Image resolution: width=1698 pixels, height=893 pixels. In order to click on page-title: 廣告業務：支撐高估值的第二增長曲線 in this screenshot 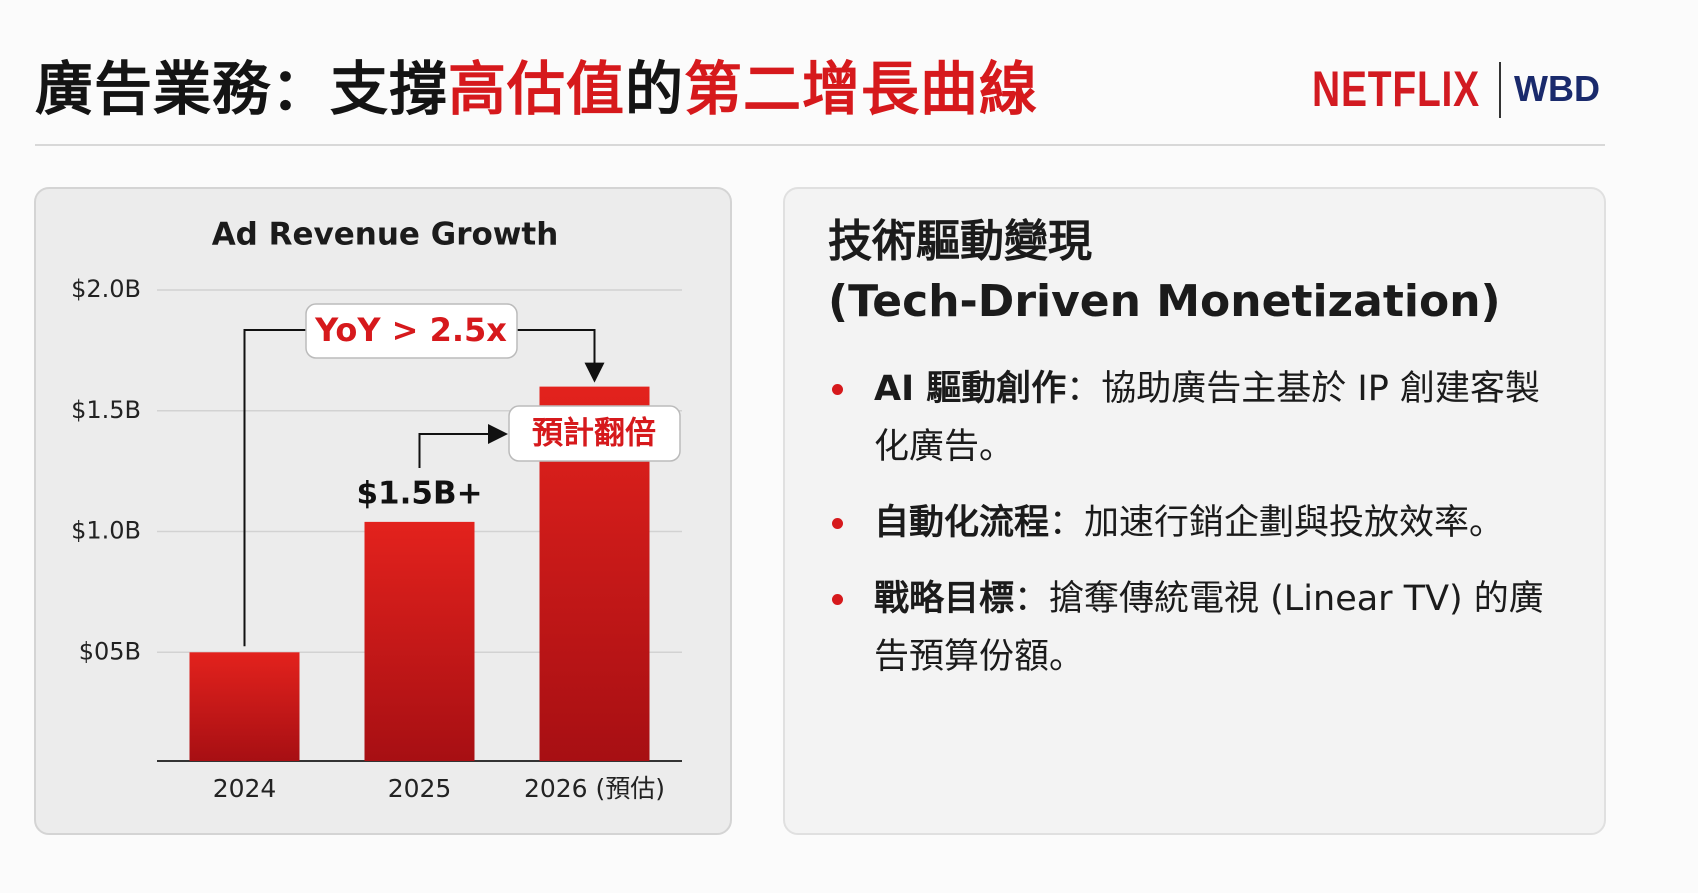, I will do `click(536, 84)`.